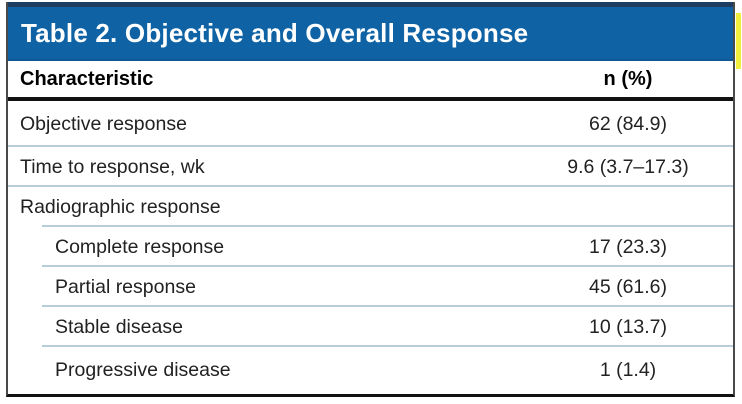 The image size is (742, 404). I want to click on table-title-bar: Table 2. Objective and Overall Response, so click(370, 31).